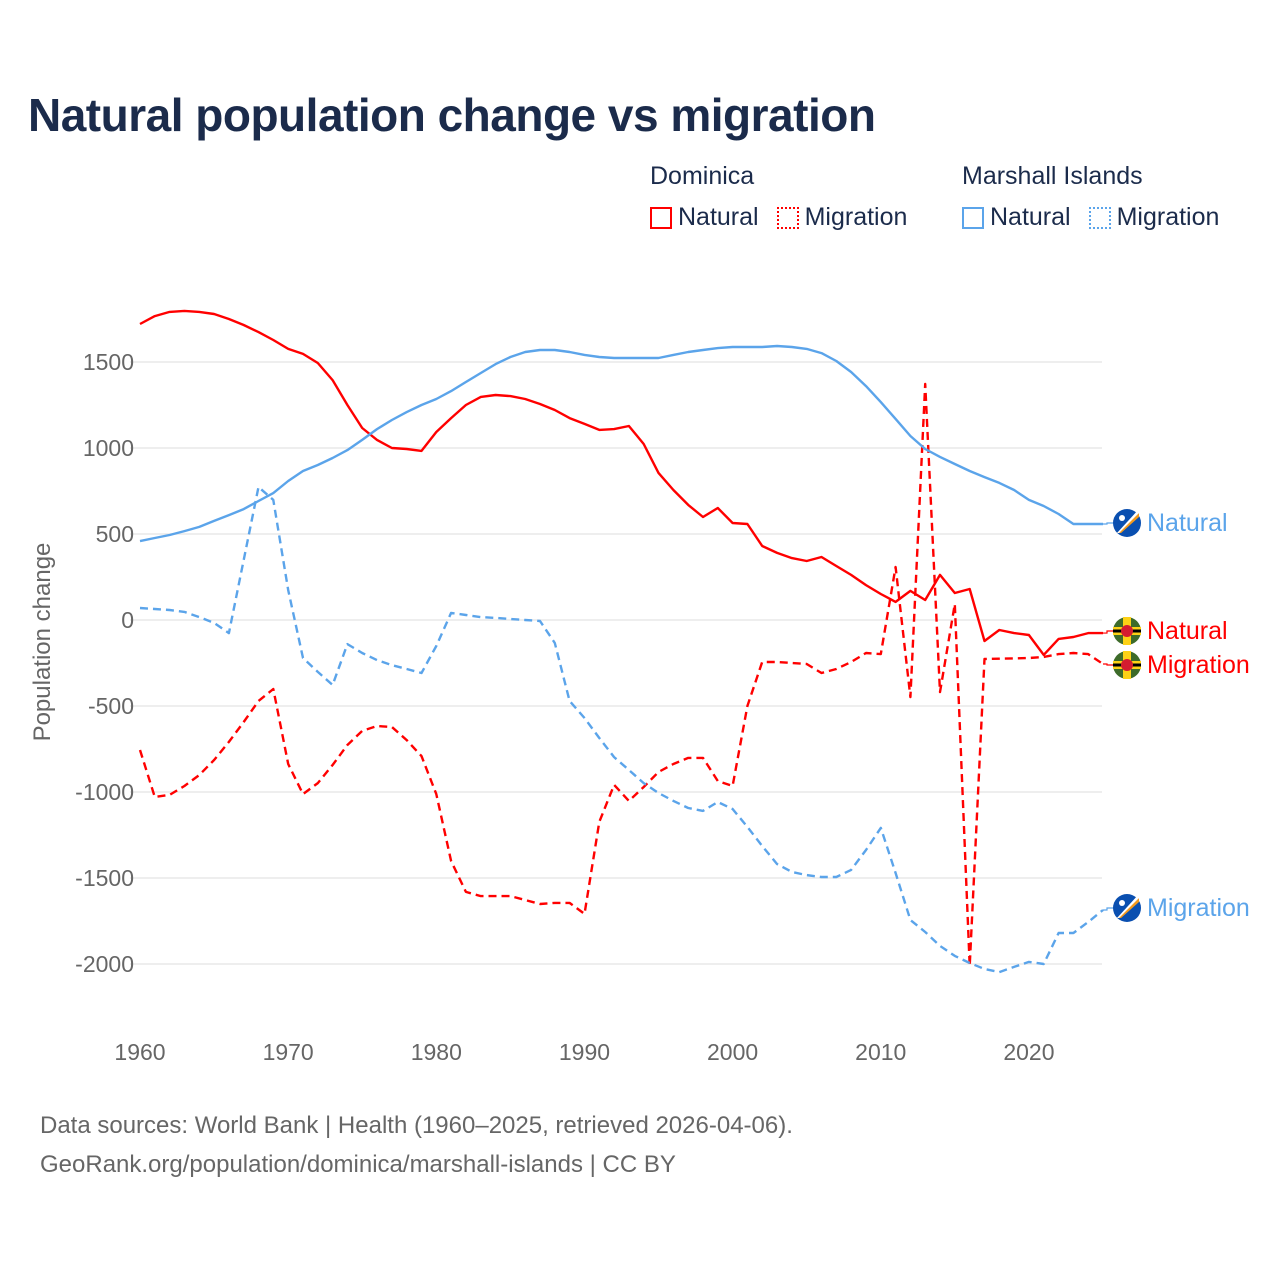  I want to click on end-label-marshall-islands-natural: Natural, so click(1187, 523).